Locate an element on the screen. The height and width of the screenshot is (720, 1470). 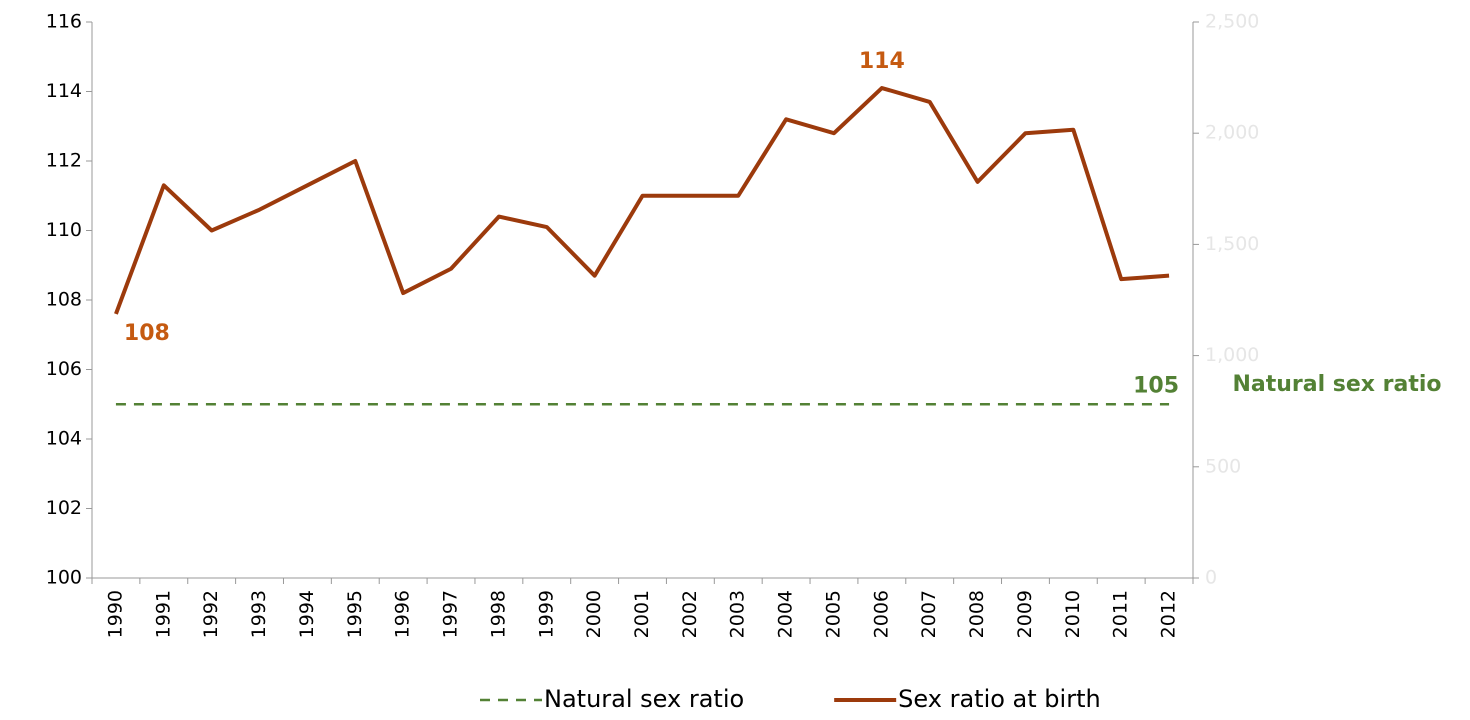
data-label: 105 is located at coordinates (1156, 385).